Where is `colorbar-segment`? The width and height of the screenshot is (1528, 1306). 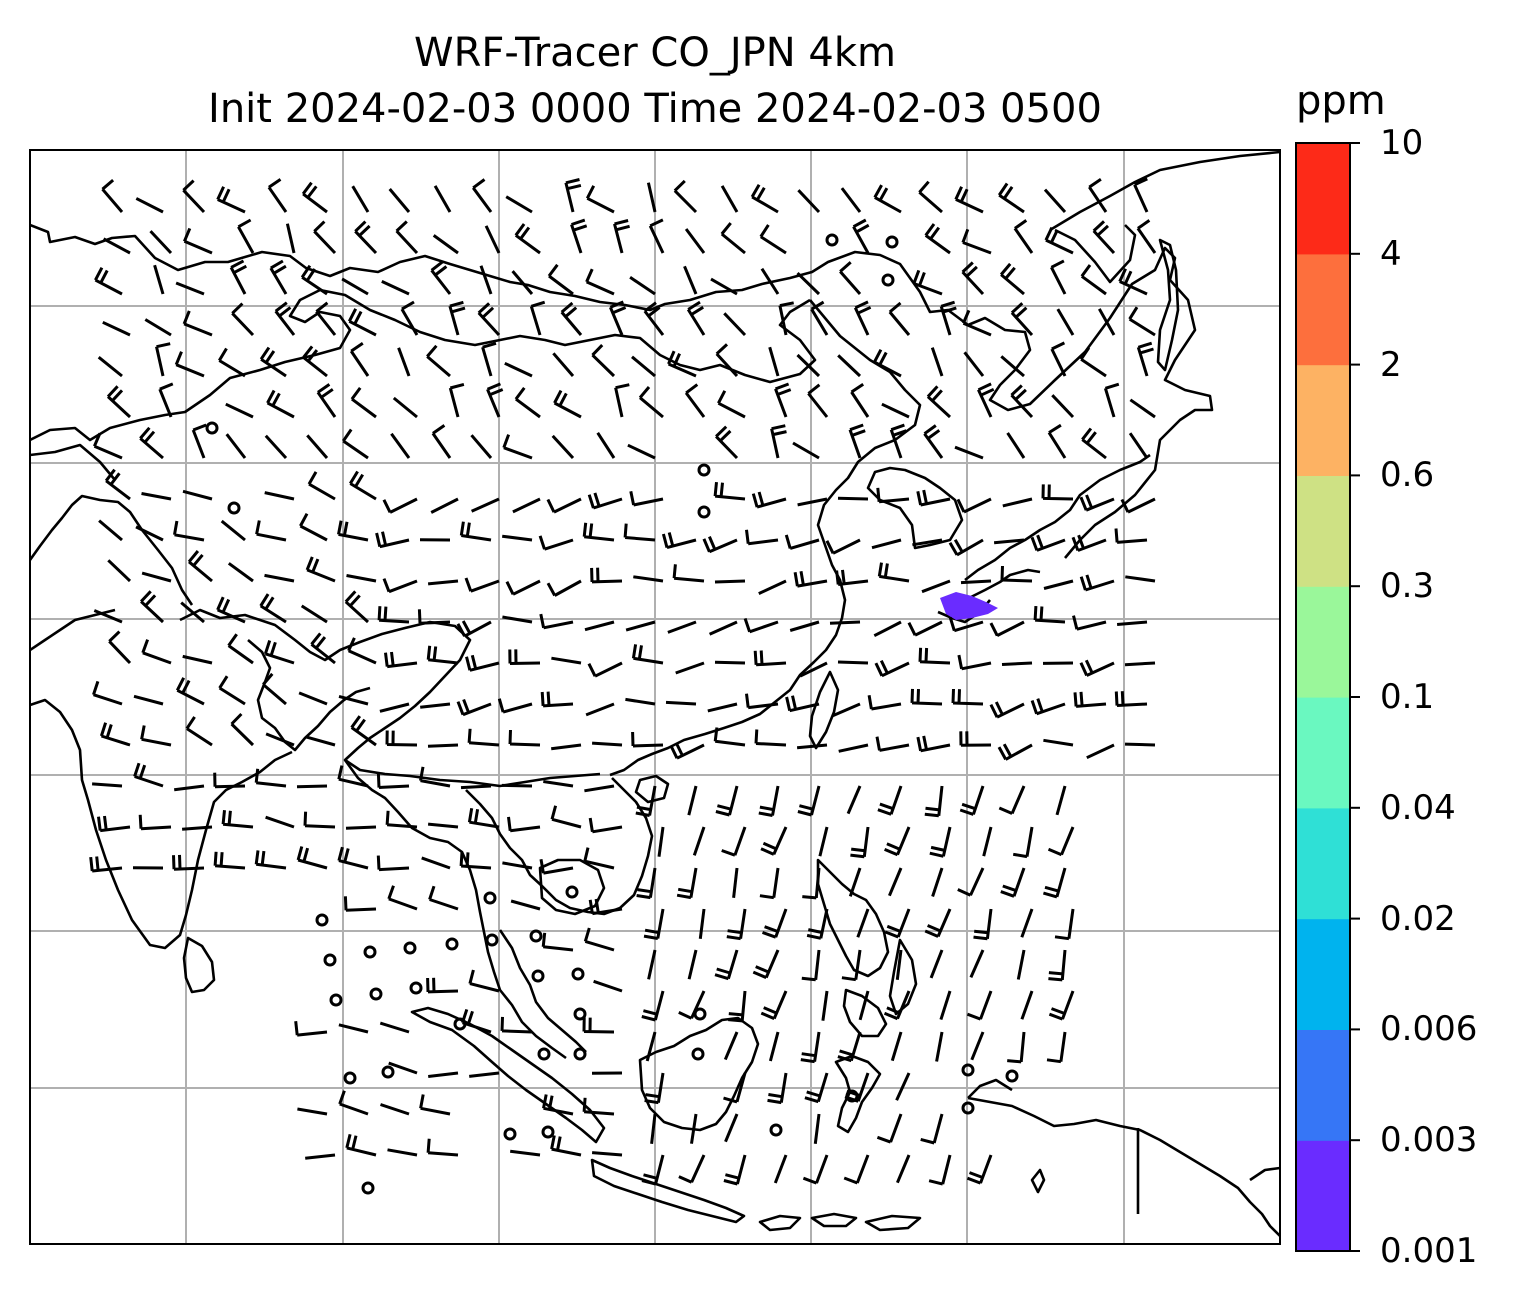
colorbar-segment is located at coordinates (1323, 1196).